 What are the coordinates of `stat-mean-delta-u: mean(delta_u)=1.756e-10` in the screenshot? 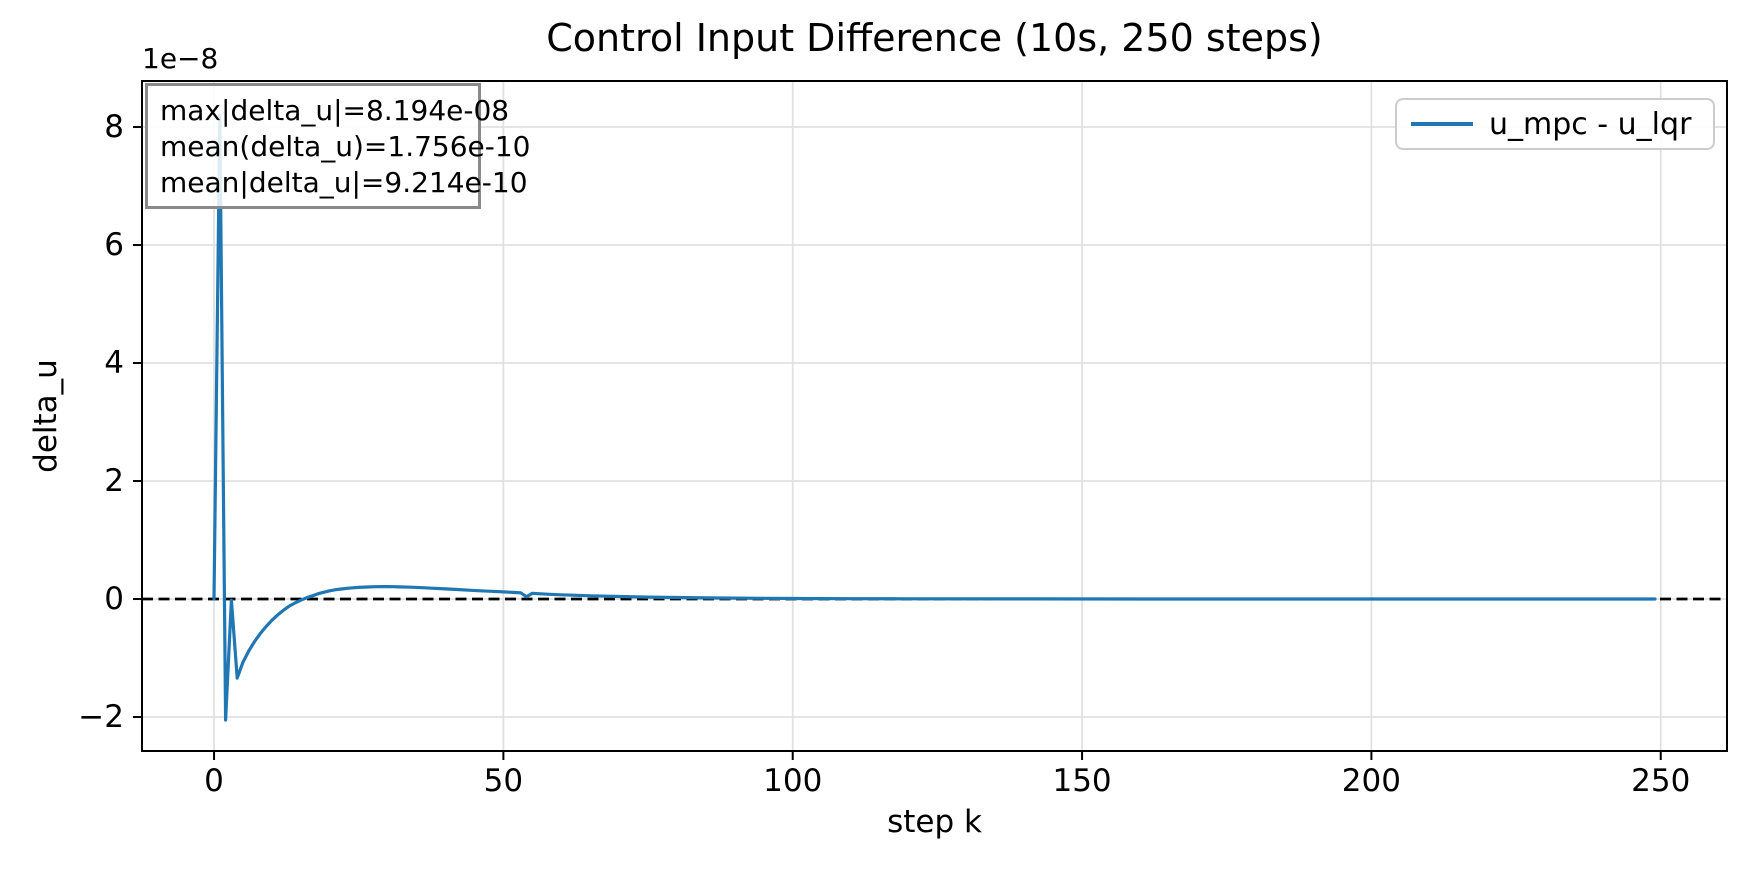 It's located at (345, 146).